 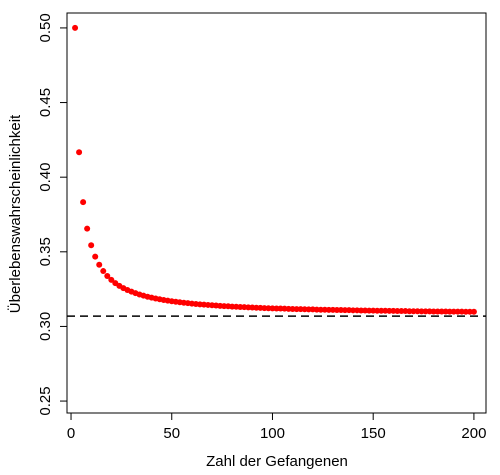 What do you see at coordinates (373, 433) in the screenshot?
I see `x-tick-label: 150` at bounding box center [373, 433].